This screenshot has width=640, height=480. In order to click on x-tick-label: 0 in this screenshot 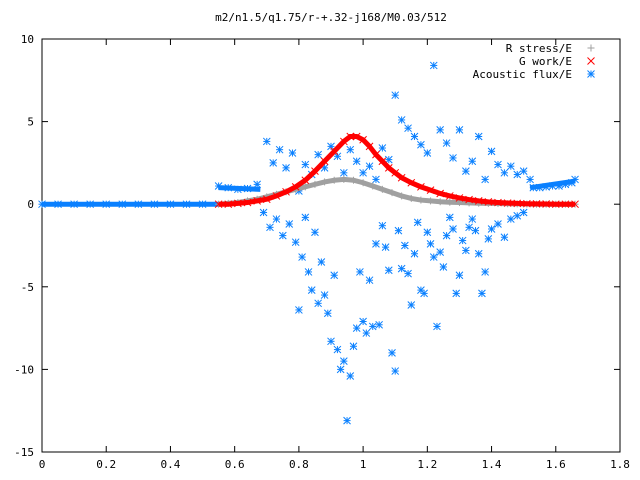, I will do `click(42, 464)`.